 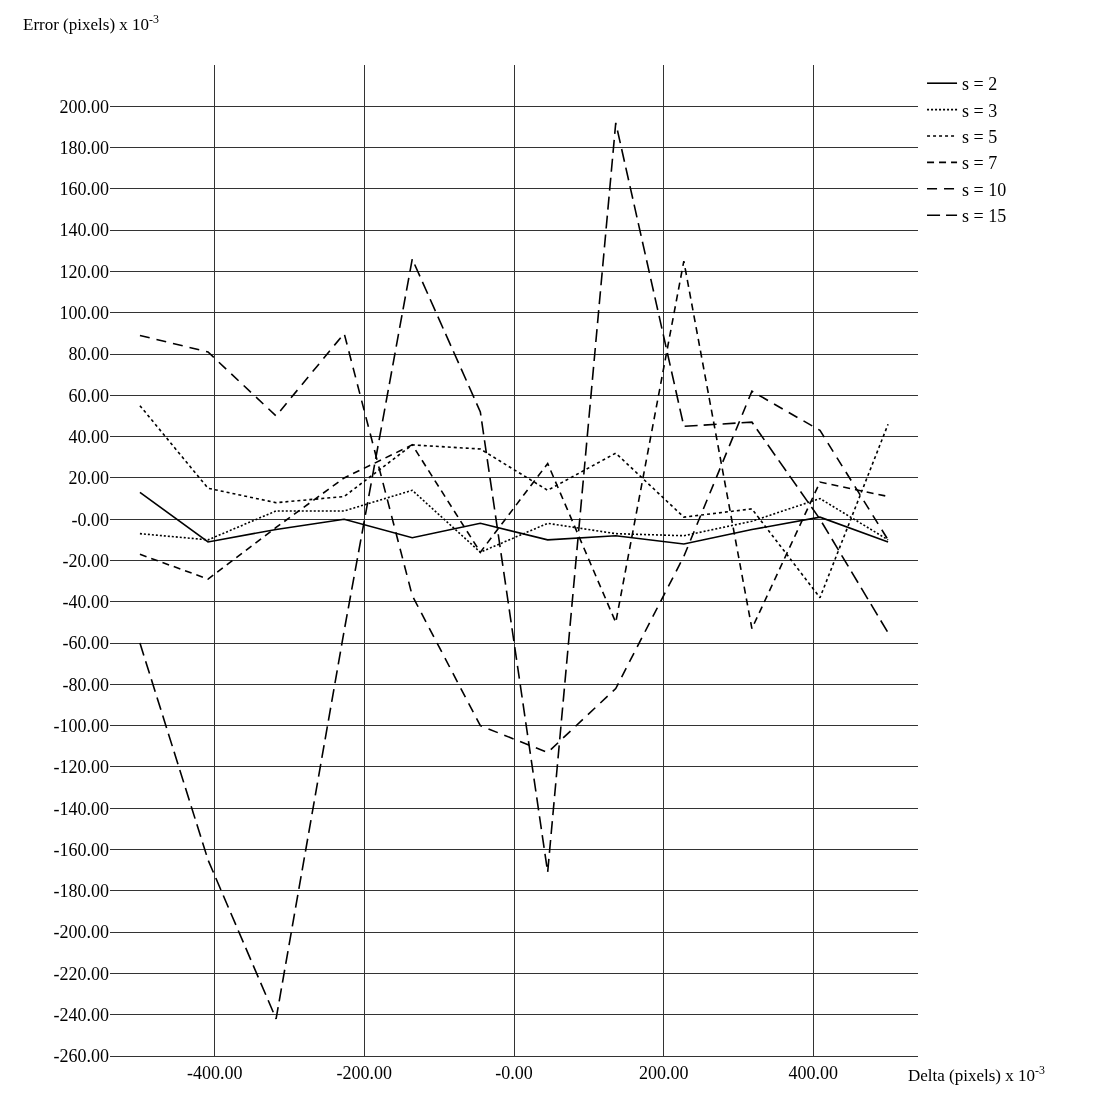 I want to click on y-tick-label: -240.00, so click(x=81, y=1015).